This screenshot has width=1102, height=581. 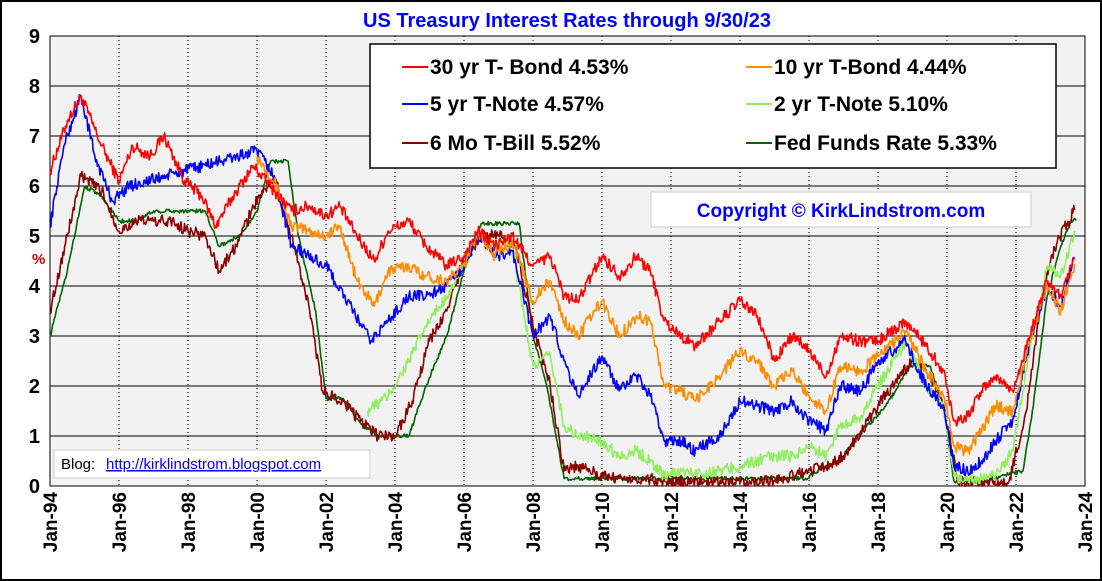 What do you see at coordinates (51, 522) in the screenshot?
I see `x-tick-label: Jan-94` at bounding box center [51, 522].